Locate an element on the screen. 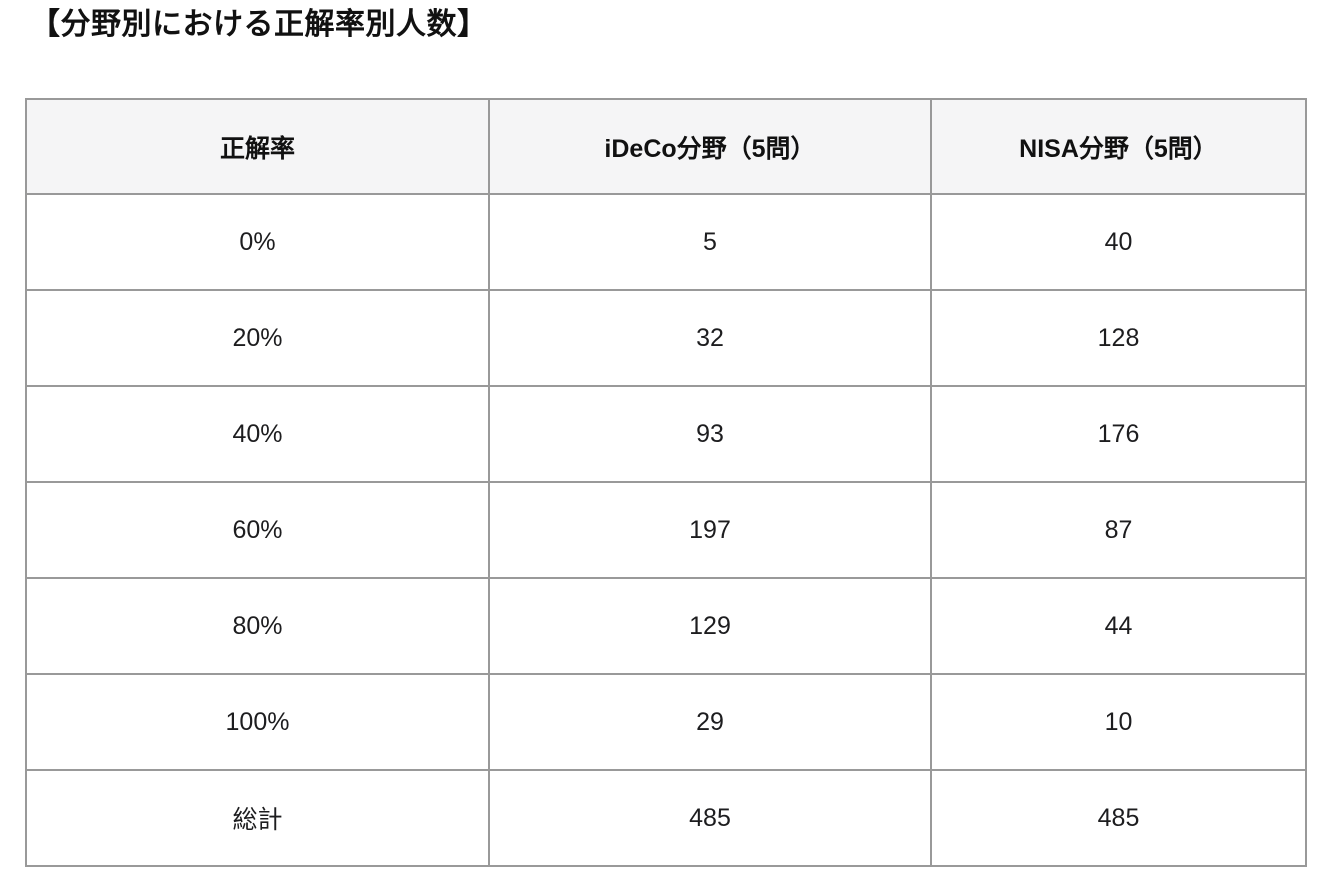  nisa-cell: 10 is located at coordinates (1118, 722).